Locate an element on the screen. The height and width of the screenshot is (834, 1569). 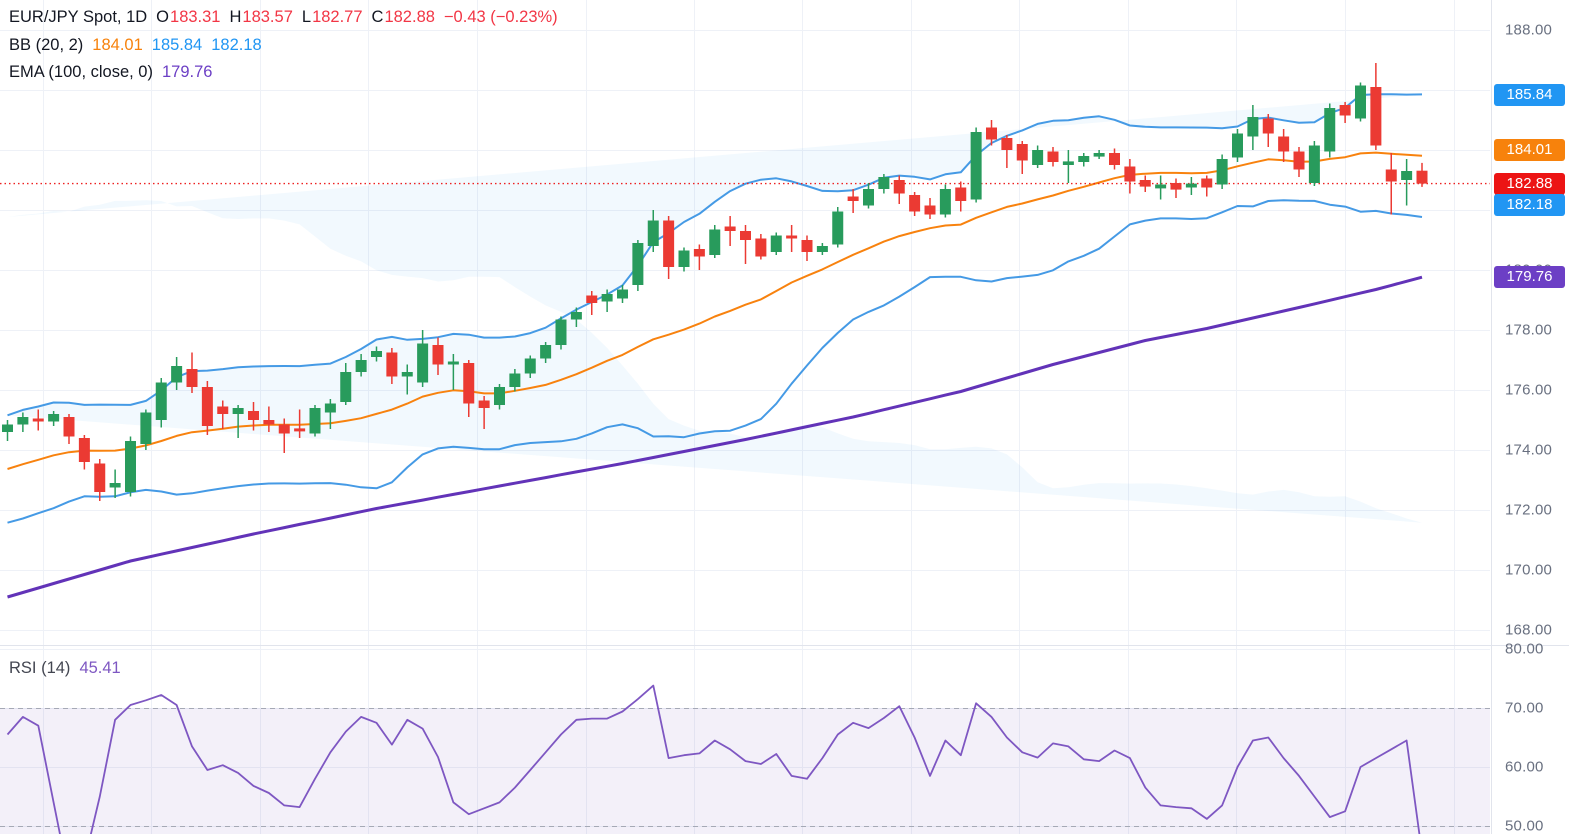
change-value: −0.43 (−0.23%) is located at coordinates (500, 17).